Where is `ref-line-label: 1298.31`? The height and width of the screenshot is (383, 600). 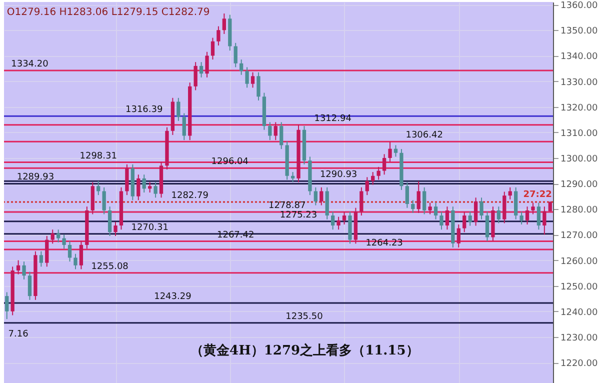
ref-line-label: 1298.31 is located at coordinates (98, 156).